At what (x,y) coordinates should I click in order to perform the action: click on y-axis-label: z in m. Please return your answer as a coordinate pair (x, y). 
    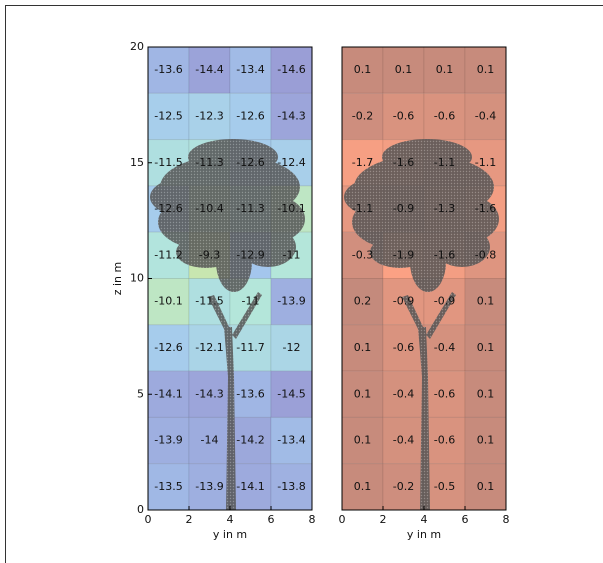
    Looking at the image, I should click on (117, 279).